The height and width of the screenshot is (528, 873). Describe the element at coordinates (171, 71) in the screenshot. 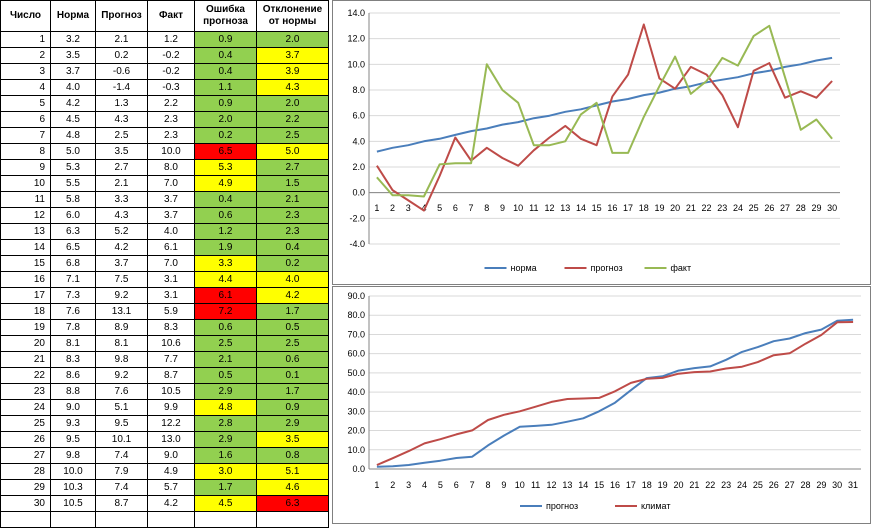

I see `fact-cell: -0.2` at that location.